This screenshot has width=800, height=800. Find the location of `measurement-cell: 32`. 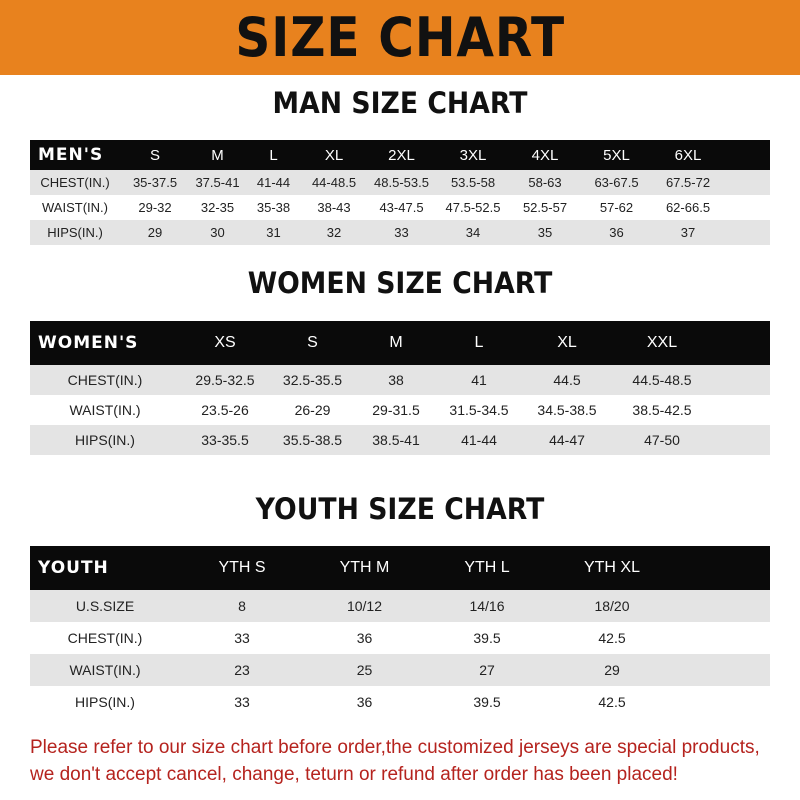

measurement-cell: 32 is located at coordinates (334, 232).